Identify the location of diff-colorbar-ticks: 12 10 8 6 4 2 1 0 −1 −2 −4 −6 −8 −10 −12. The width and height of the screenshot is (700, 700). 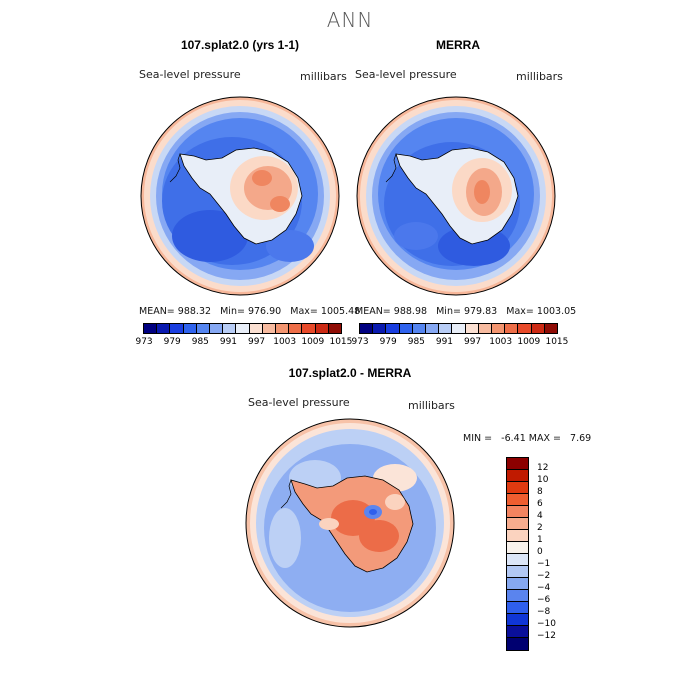
(557, 549).